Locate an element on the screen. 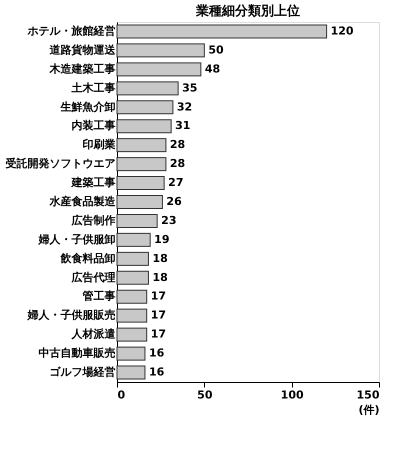 The height and width of the screenshot is (451, 400). y-tick-label: 土木工事 is located at coordinates (93, 87).